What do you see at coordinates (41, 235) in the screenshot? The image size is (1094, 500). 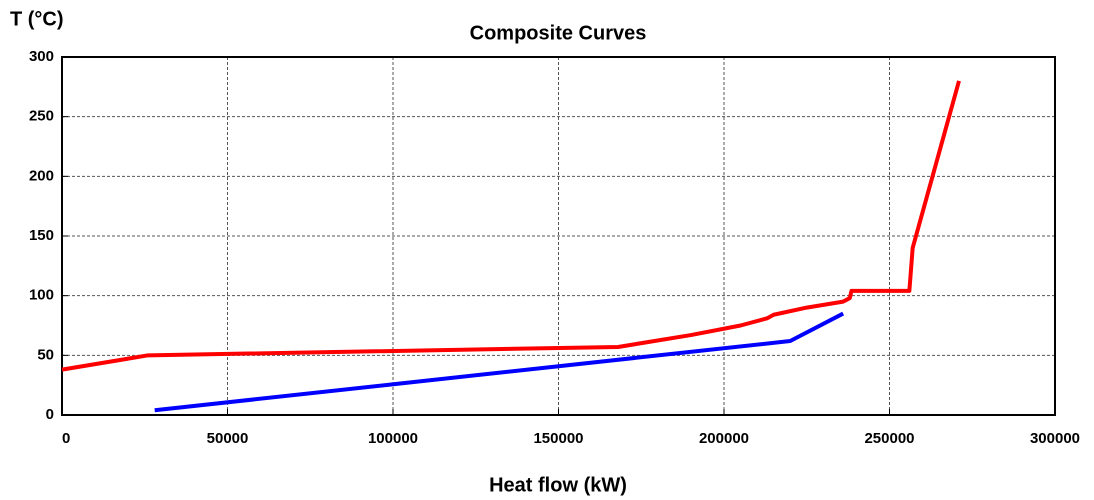 I see `y-tick-label: 150` at bounding box center [41, 235].